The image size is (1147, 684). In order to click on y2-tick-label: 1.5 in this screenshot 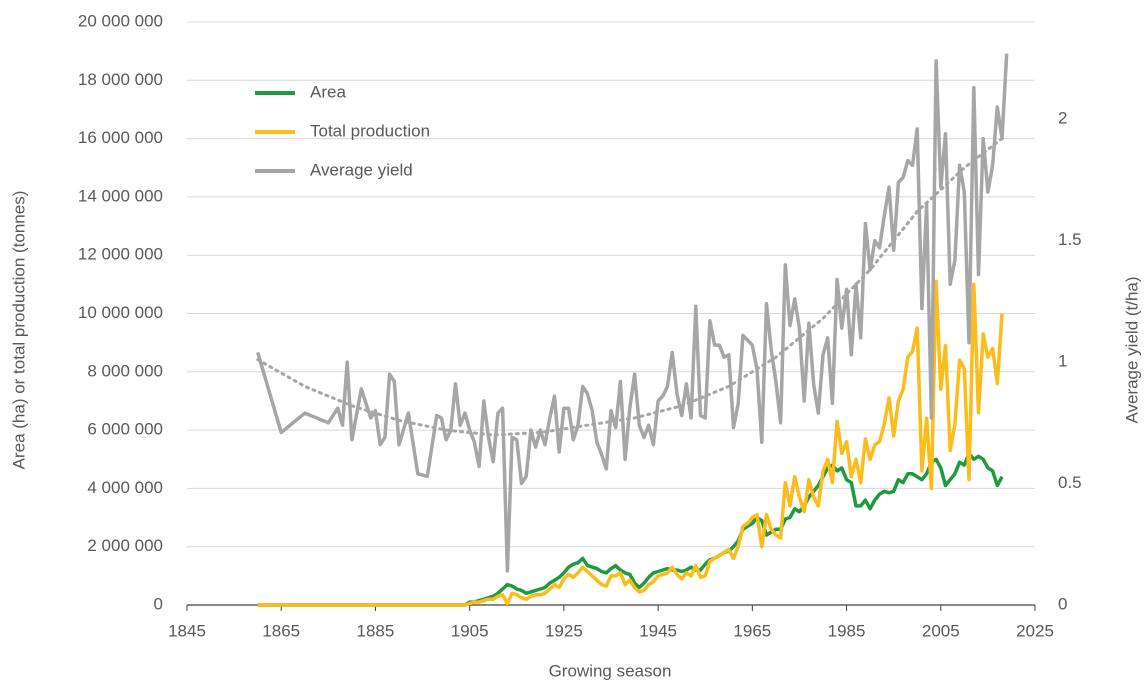, I will do `click(1070, 239)`.